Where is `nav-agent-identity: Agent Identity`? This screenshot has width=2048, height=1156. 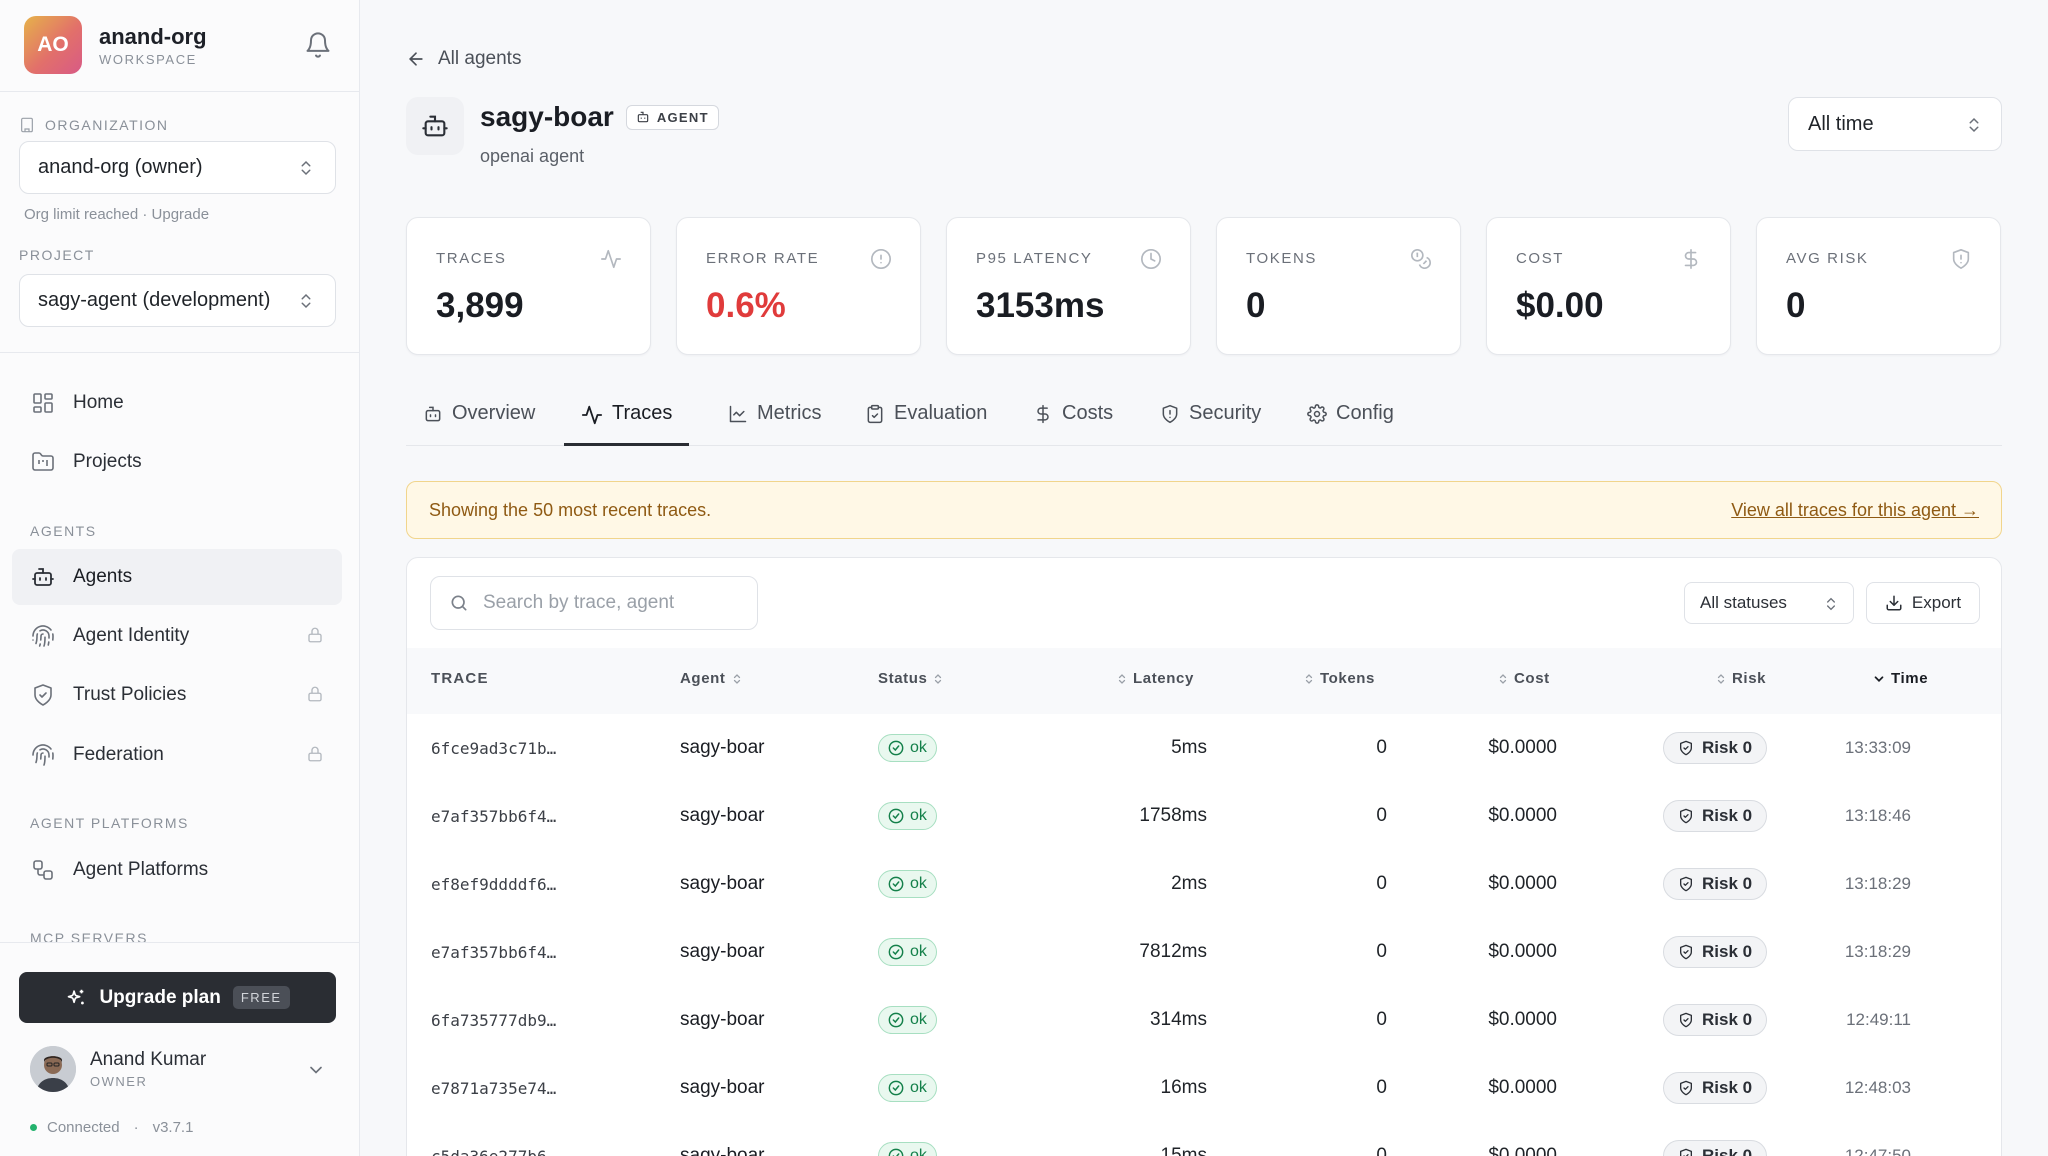
nav-agent-identity: Agent Identity is located at coordinates (177, 636).